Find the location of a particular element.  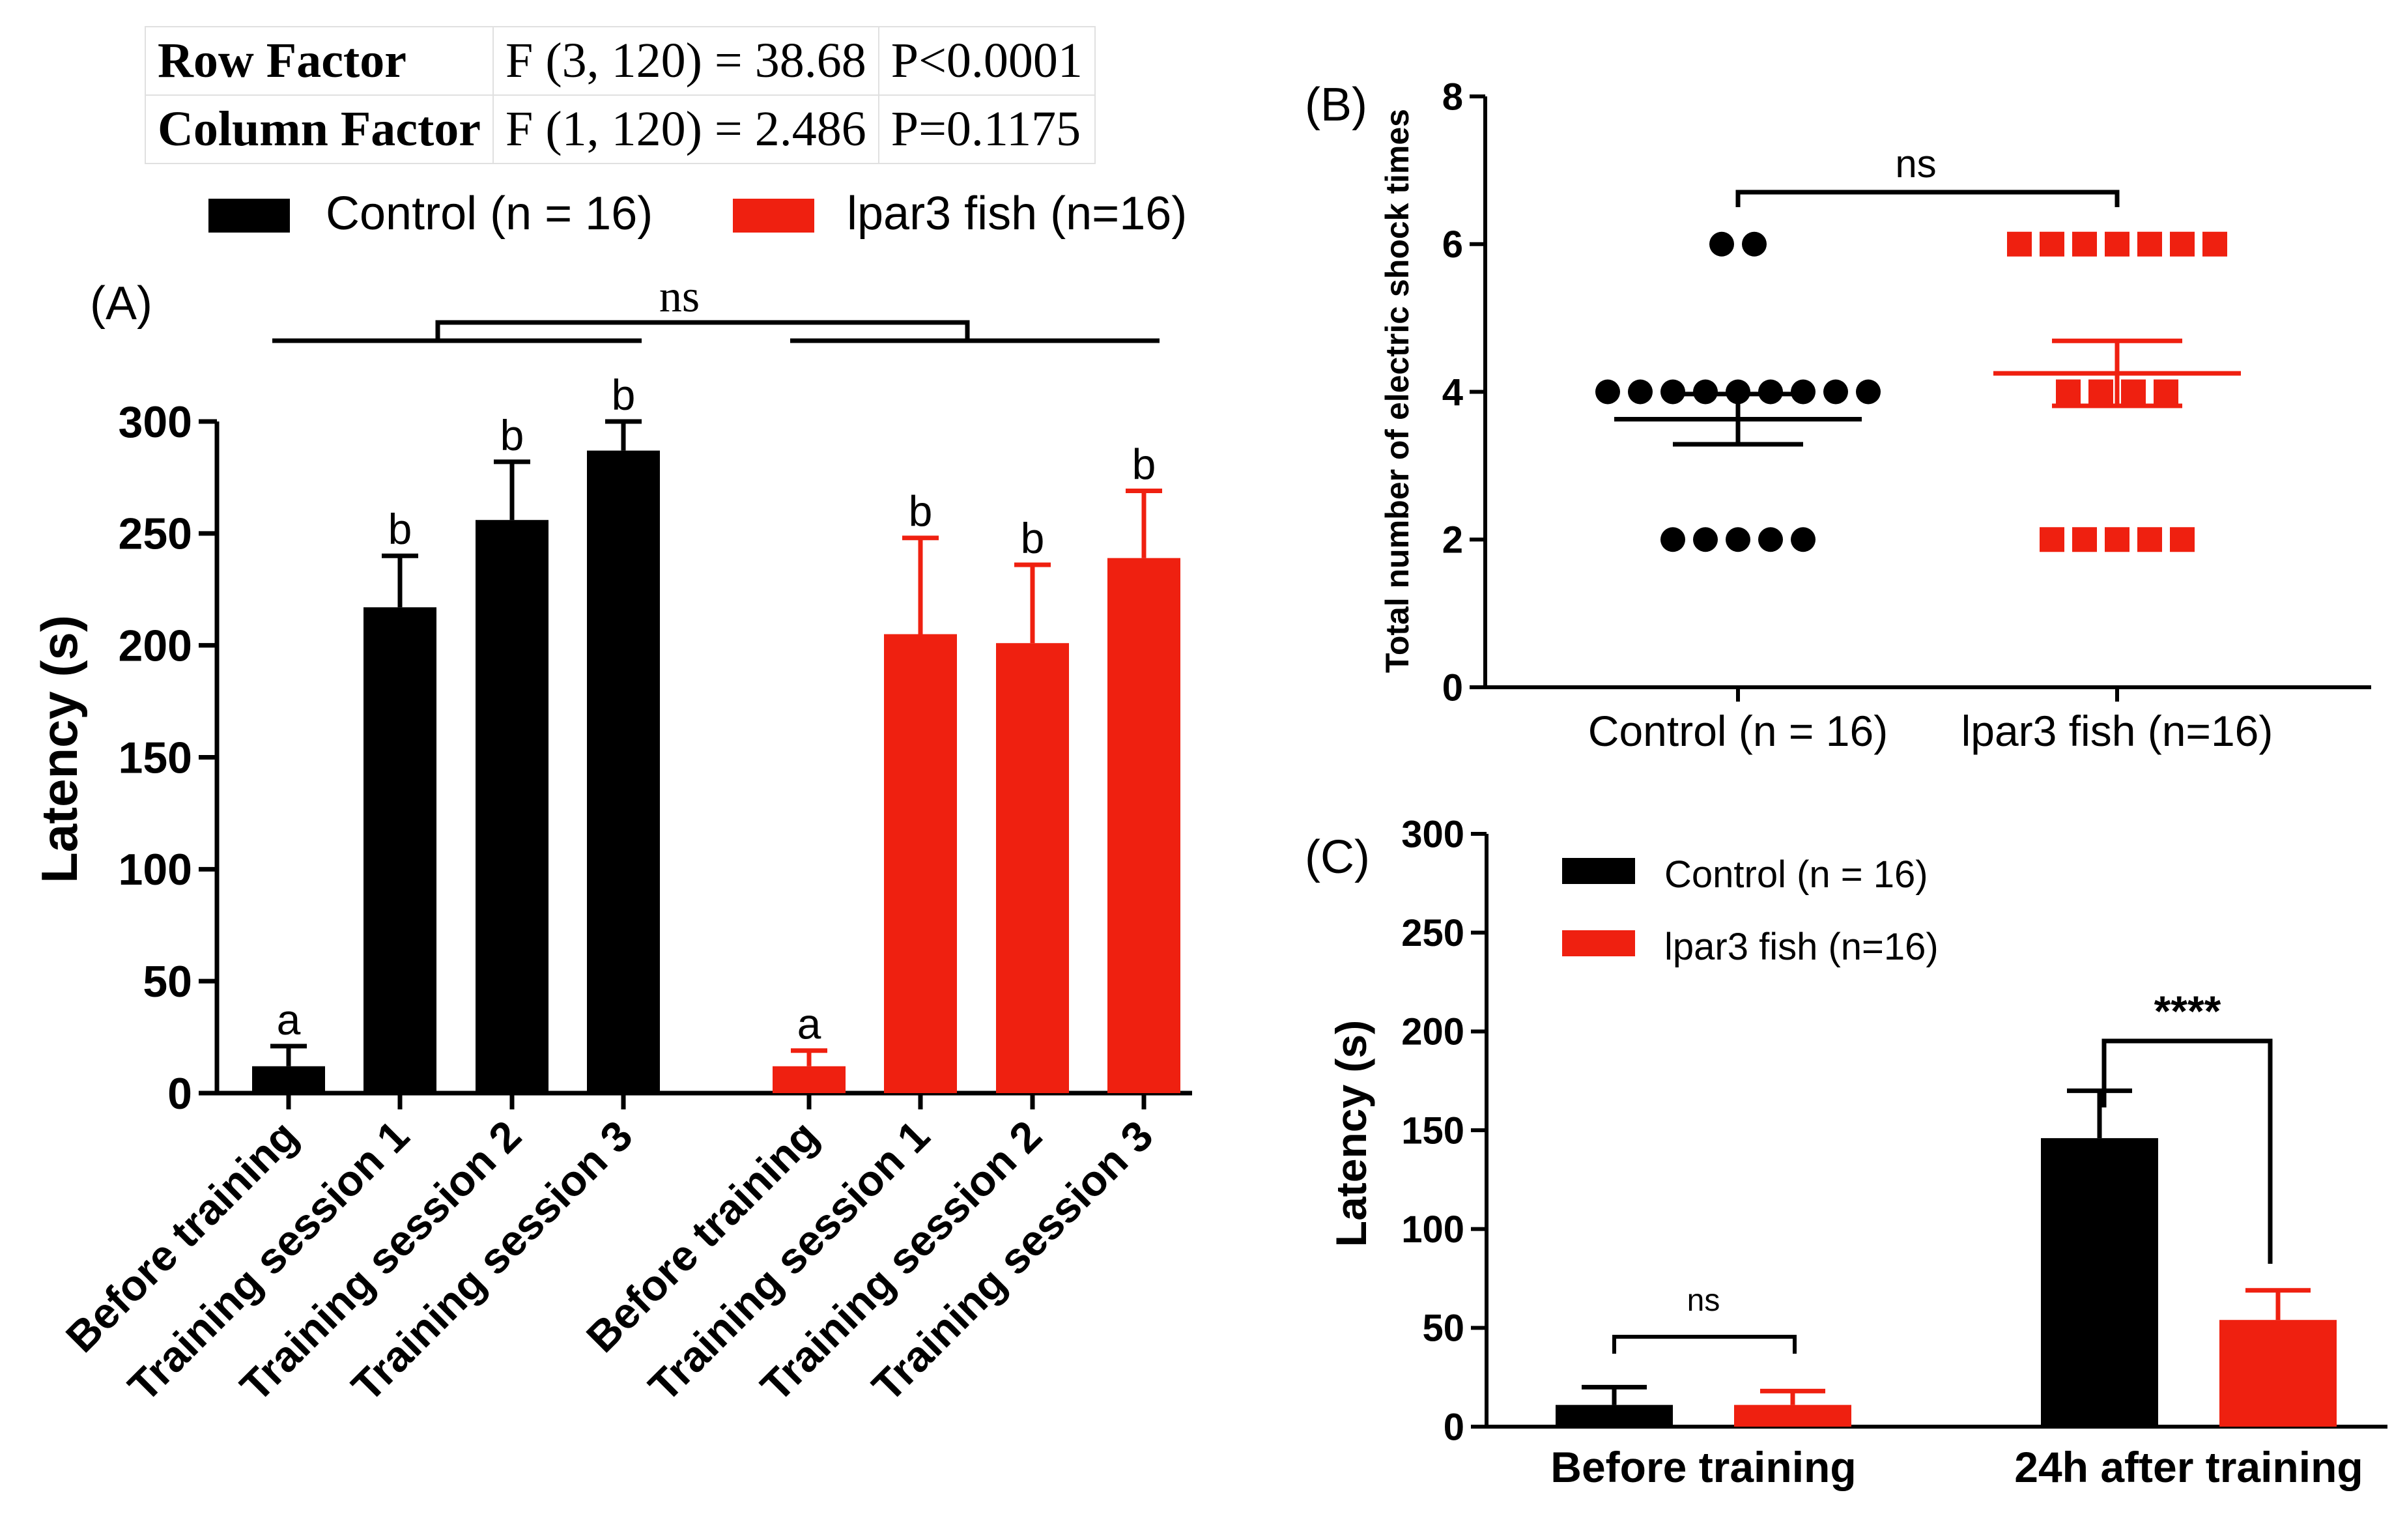

panel-a-label: (A) is located at coordinates (121, 304).